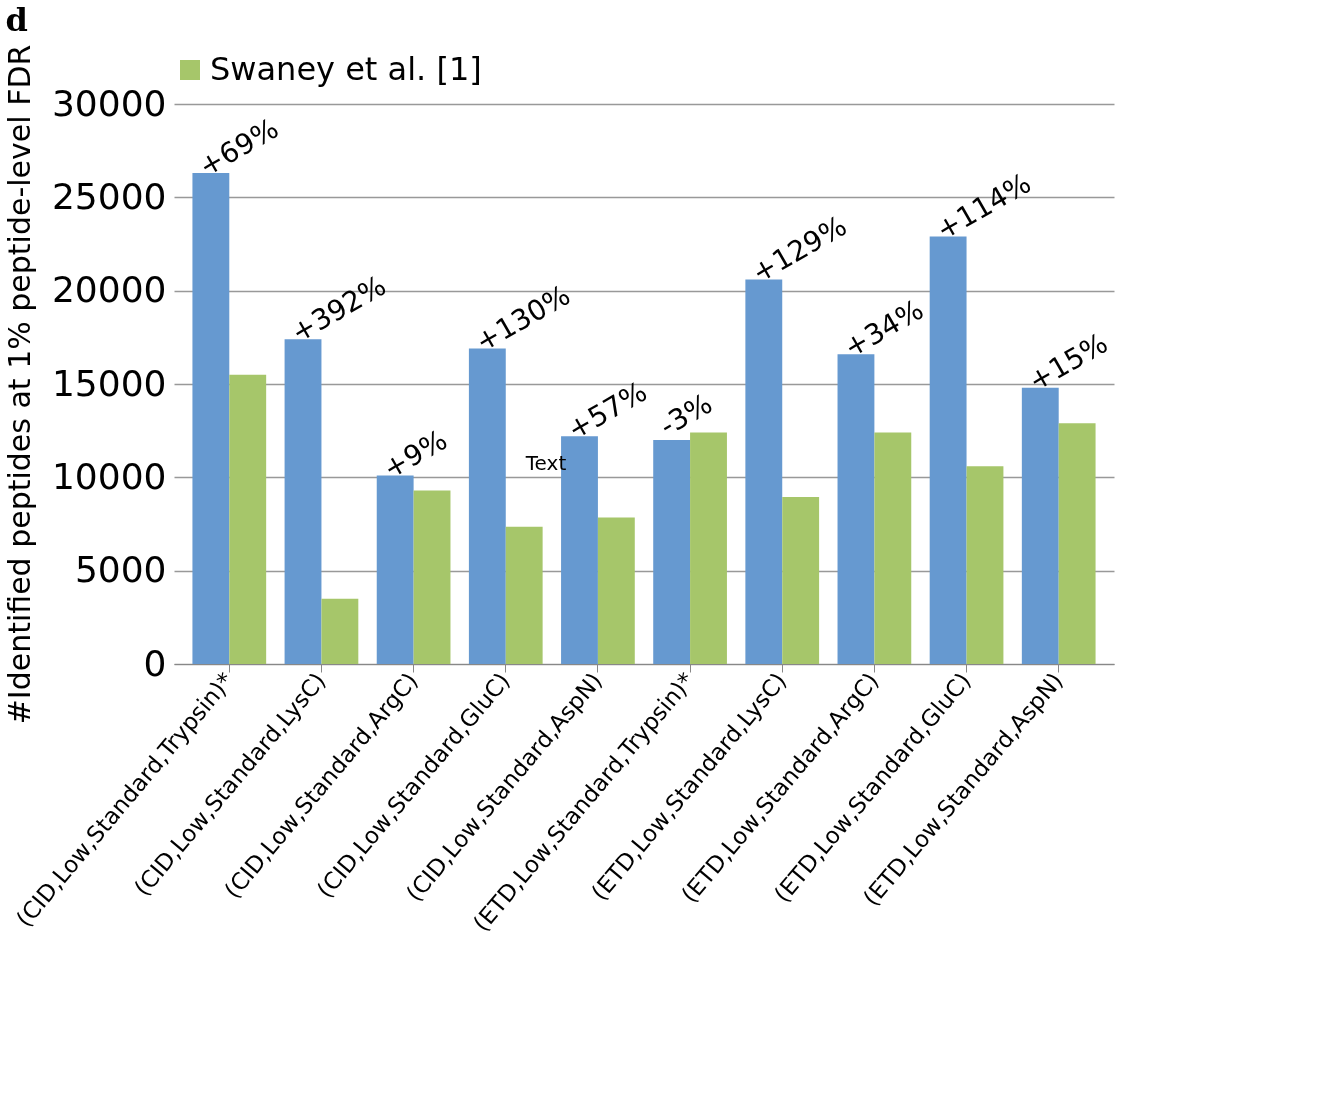 This screenshot has height=1115, width=1325. Describe the element at coordinates (109, 196) in the screenshot. I see `y-tick-label: 25000` at that location.